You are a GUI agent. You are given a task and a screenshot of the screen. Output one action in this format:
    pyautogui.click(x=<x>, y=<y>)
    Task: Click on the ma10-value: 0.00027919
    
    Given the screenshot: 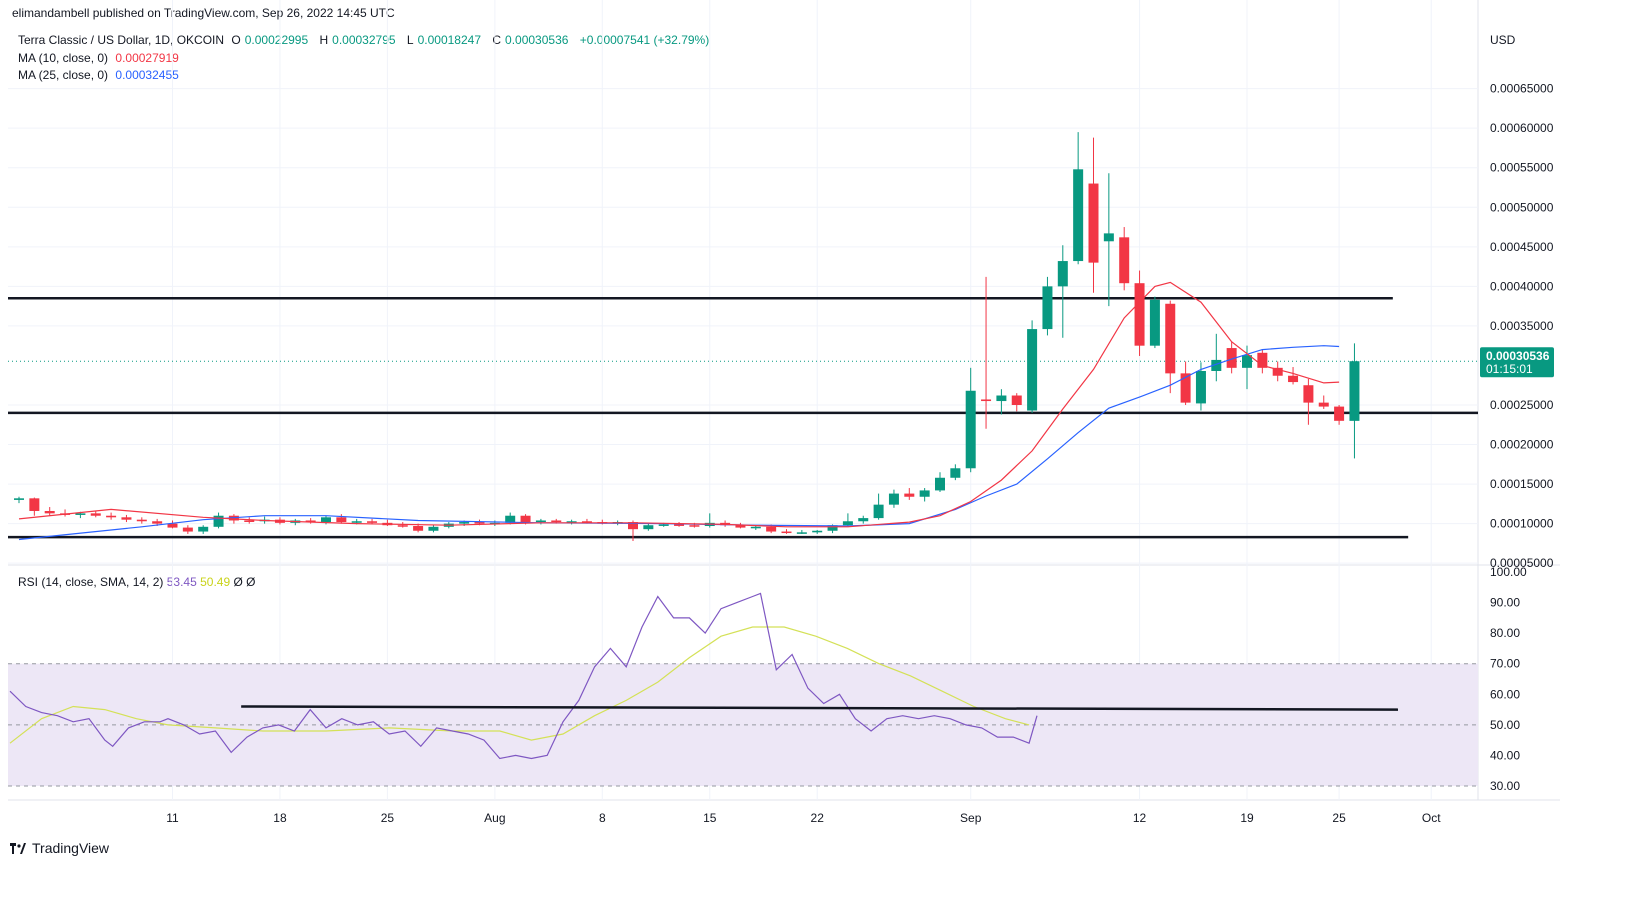 What is the action you would take?
    pyautogui.click(x=147, y=58)
    